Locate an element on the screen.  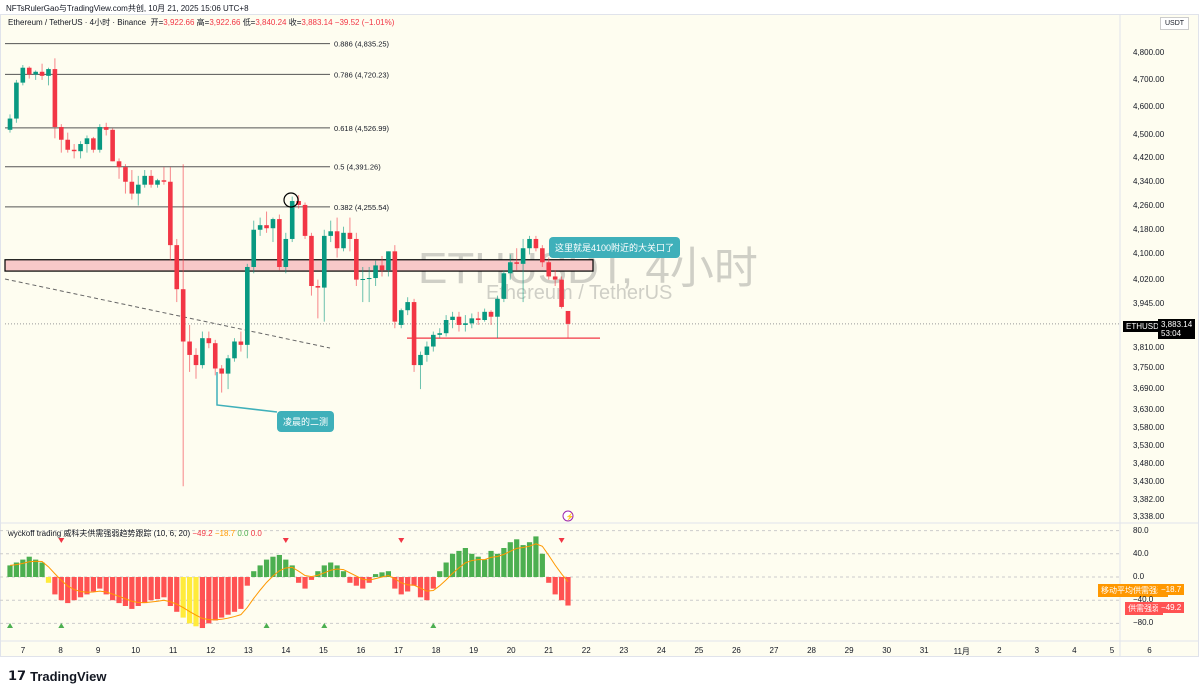
price-axis-label: 4,340.00 is located at coordinates (1149, 181).